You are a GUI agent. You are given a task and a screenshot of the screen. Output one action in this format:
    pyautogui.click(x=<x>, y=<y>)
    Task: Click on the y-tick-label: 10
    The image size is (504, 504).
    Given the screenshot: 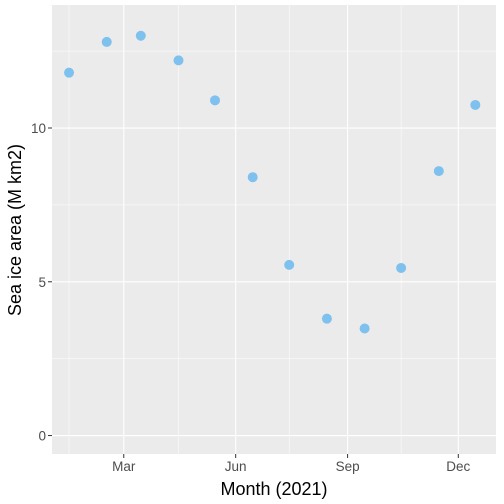 What is the action you would take?
    pyautogui.click(x=38, y=128)
    